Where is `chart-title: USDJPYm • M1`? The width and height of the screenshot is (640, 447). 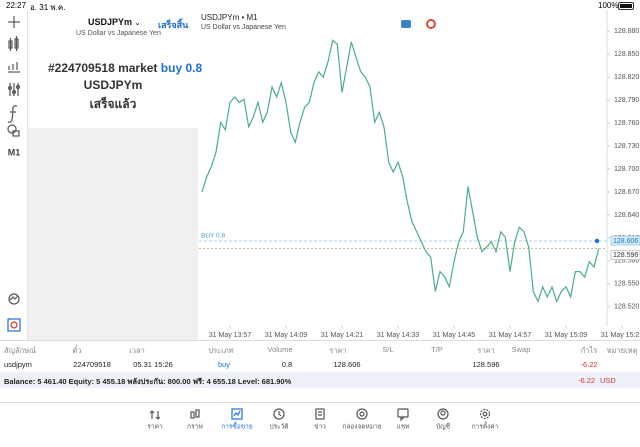
chart-title: USDJPYm • M1 is located at coordinates (229, 17).